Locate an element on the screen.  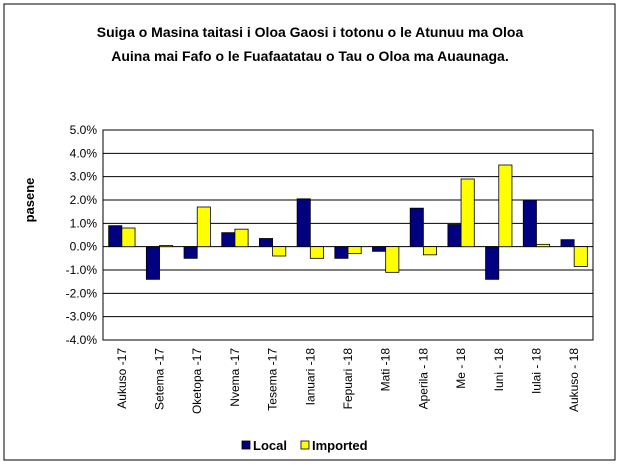
x-tick-label: Aukuso - 18 is located at coordinates (574, 380).